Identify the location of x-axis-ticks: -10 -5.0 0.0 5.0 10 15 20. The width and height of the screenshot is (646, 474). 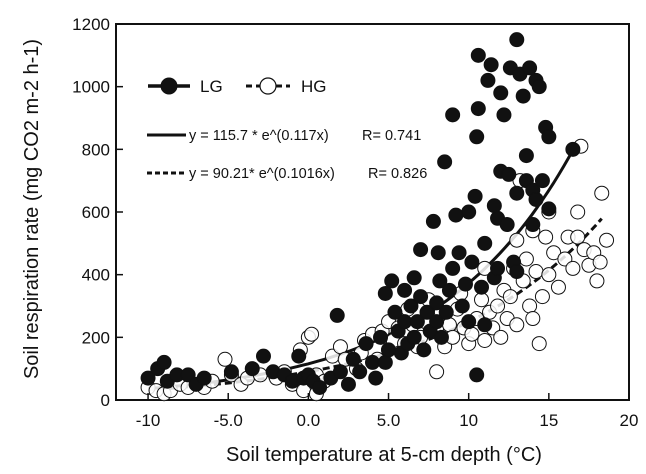
(387, 411).